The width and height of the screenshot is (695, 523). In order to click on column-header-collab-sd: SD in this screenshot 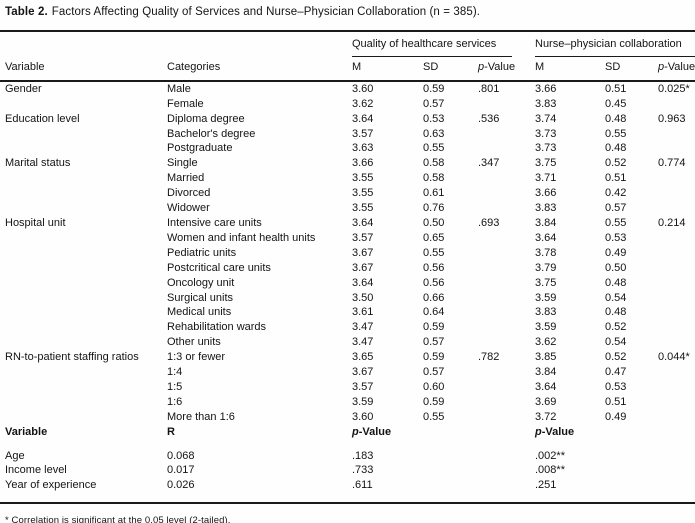, I will do `click(631, 69)`.